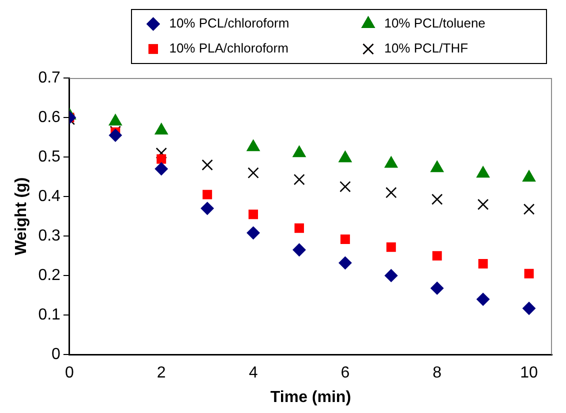 This screenshot has width=566, height=413. Describe the element at coordinates (69, 373) in the screenshot. I see `x-tick-label: 0` at that location.